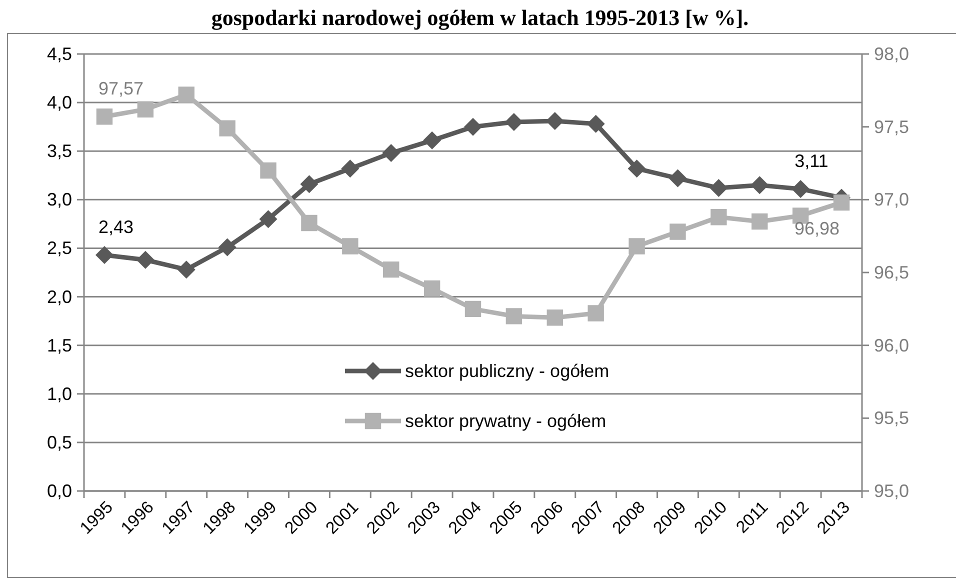 This screenshot has width=956, height=580. What do you see at coordinates (121, 88) in the screenshot?
I see `data-label: 97,57` at bounding box center [121, 88].